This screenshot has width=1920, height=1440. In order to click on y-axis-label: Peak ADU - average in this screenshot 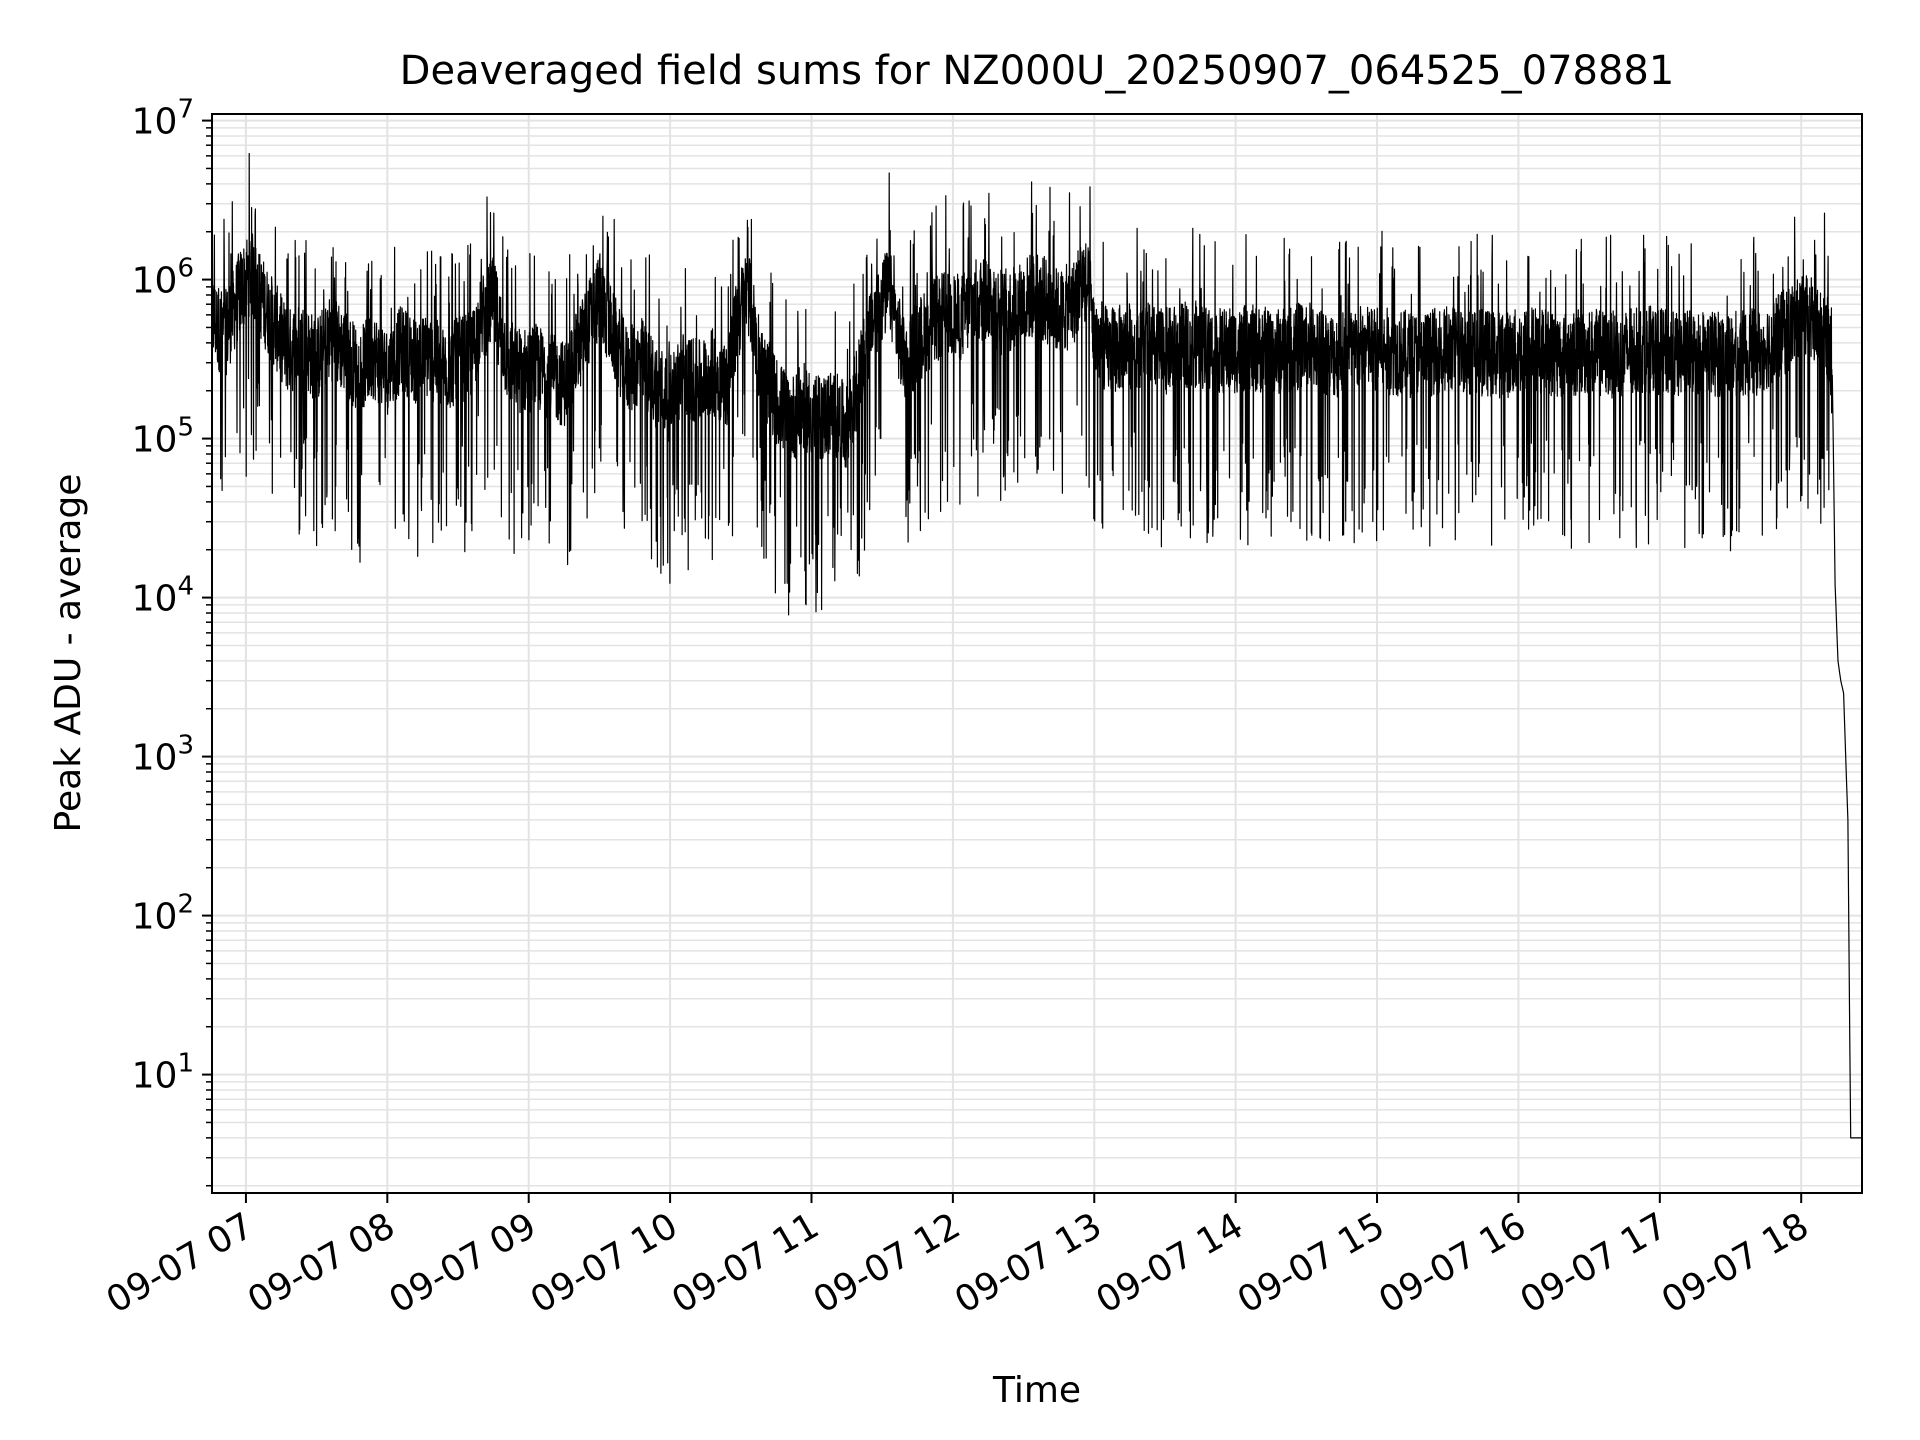, I will do `click(68, 653)`.